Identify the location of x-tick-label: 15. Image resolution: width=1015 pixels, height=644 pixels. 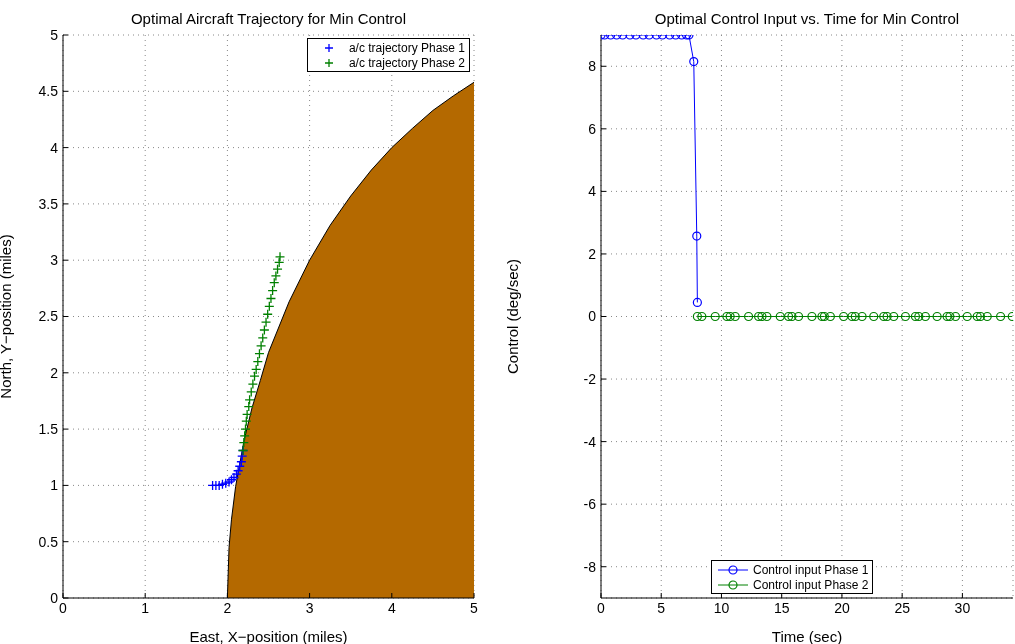
(781, 607).